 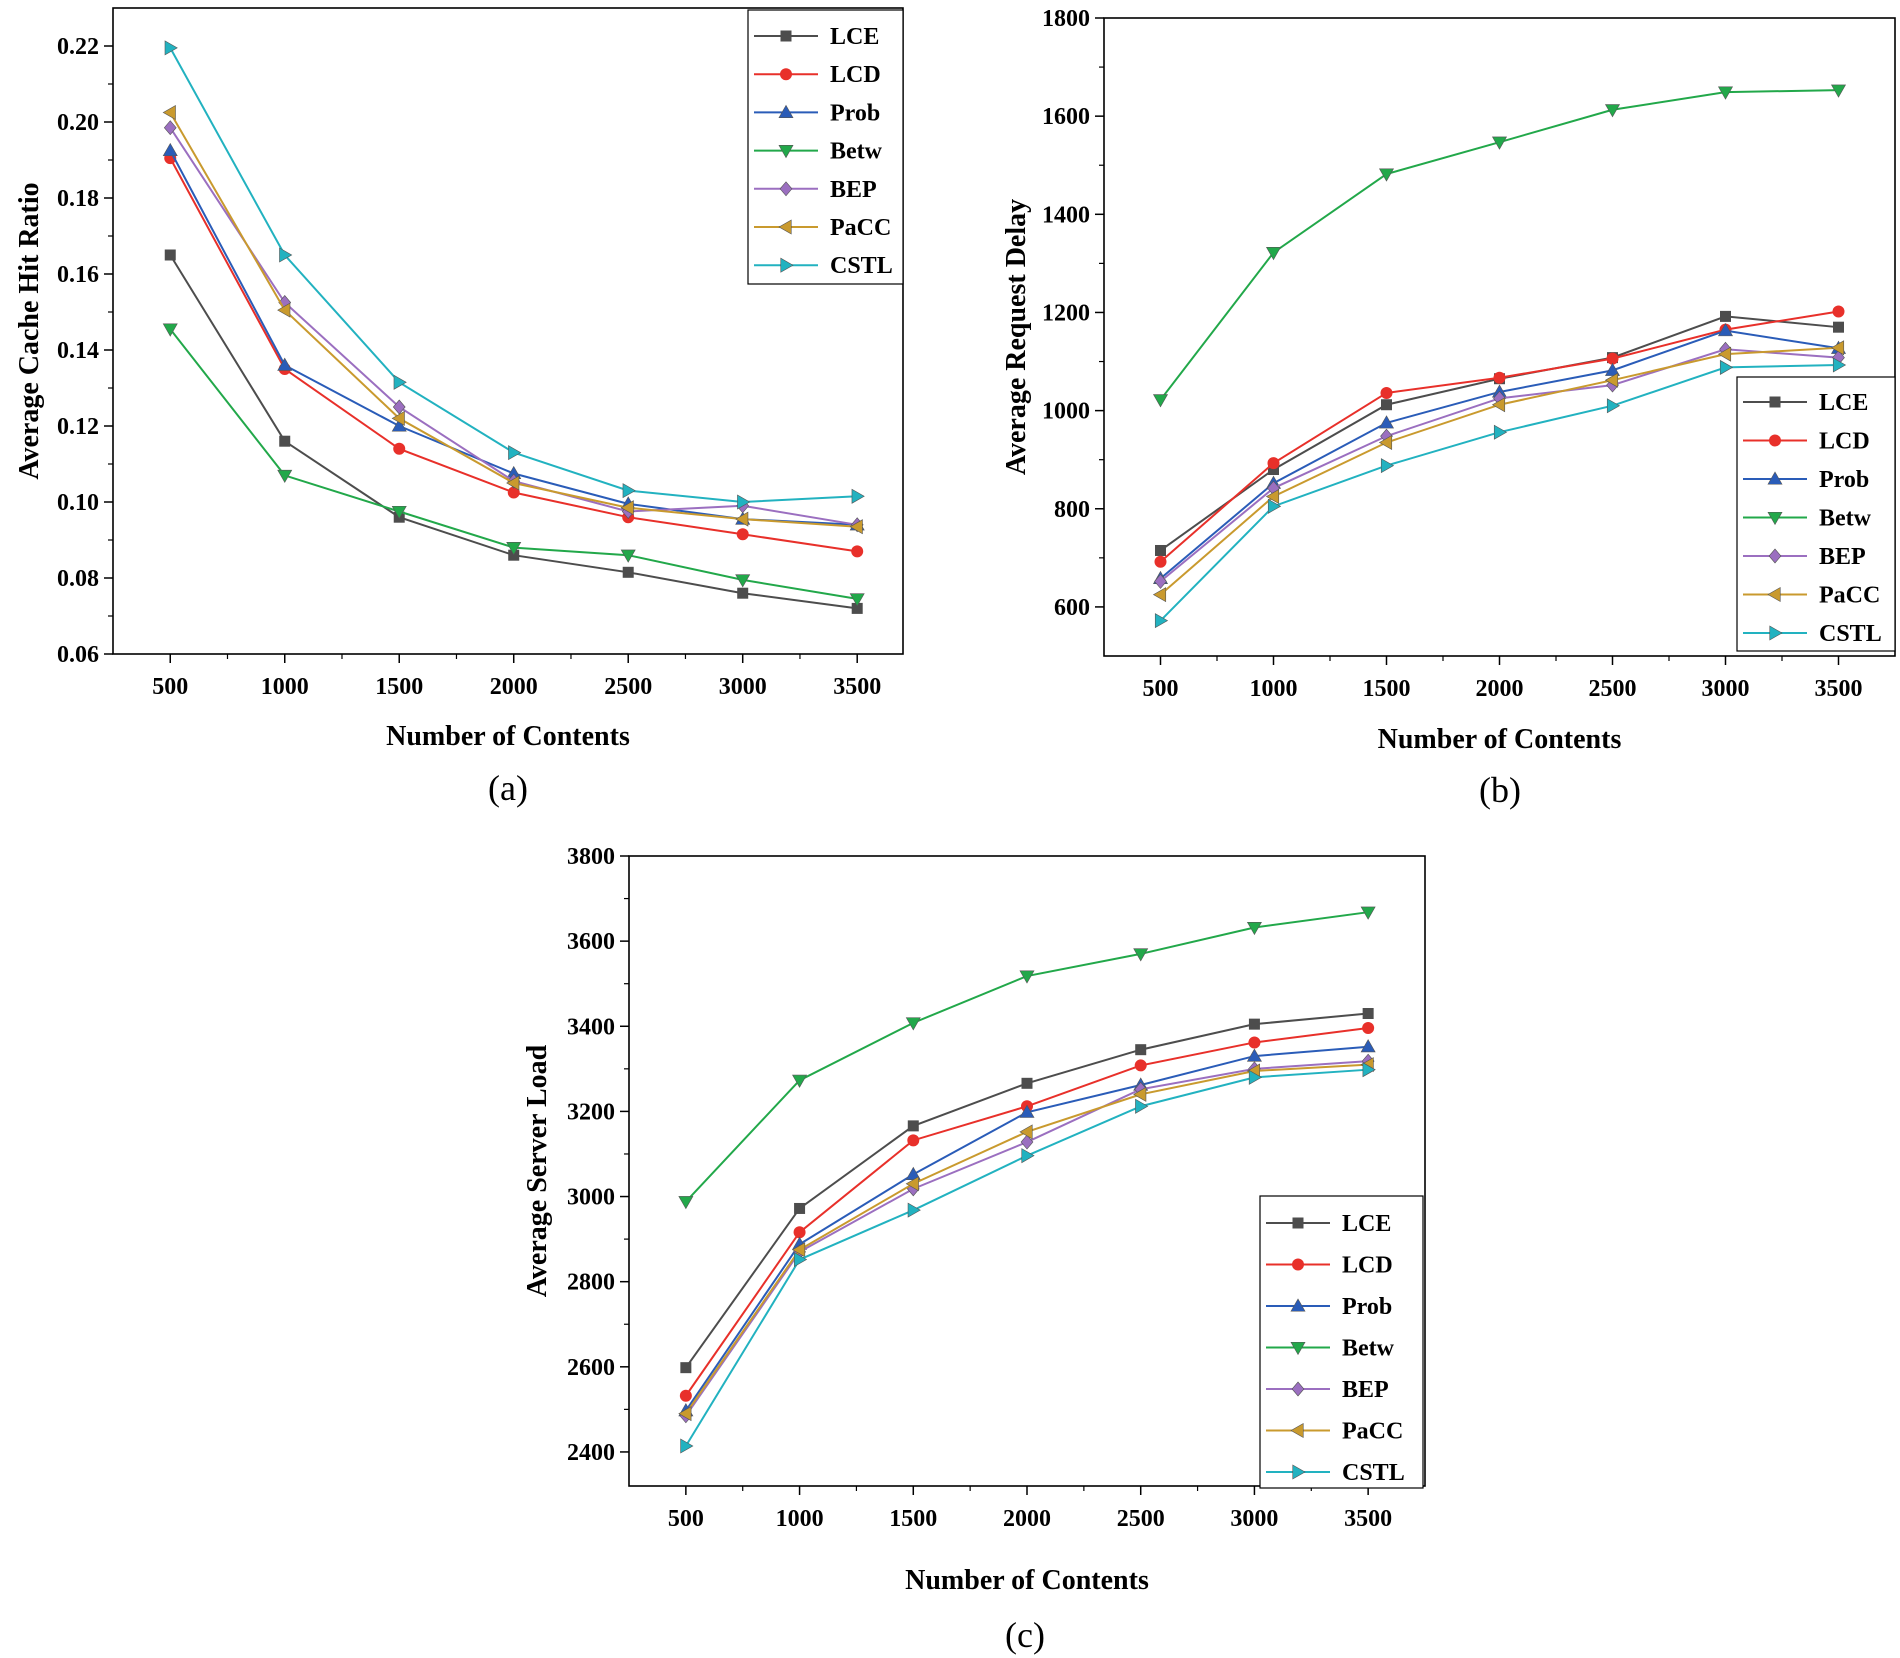 What do you see at coordinates (1327, 1390) in the screenshot?
I see `legend-item-bep: BEP` at bounding box center [1327, 1390].